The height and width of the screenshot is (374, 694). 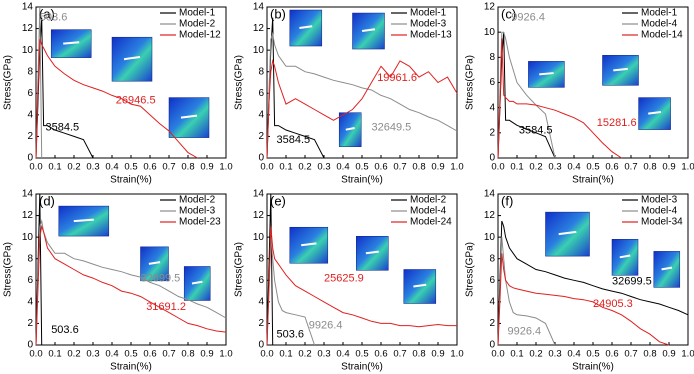 What do you see at coordinates (136, 101) in the screenshot?
I see `annotation: 26946.5` at bounding box center [136, 101].